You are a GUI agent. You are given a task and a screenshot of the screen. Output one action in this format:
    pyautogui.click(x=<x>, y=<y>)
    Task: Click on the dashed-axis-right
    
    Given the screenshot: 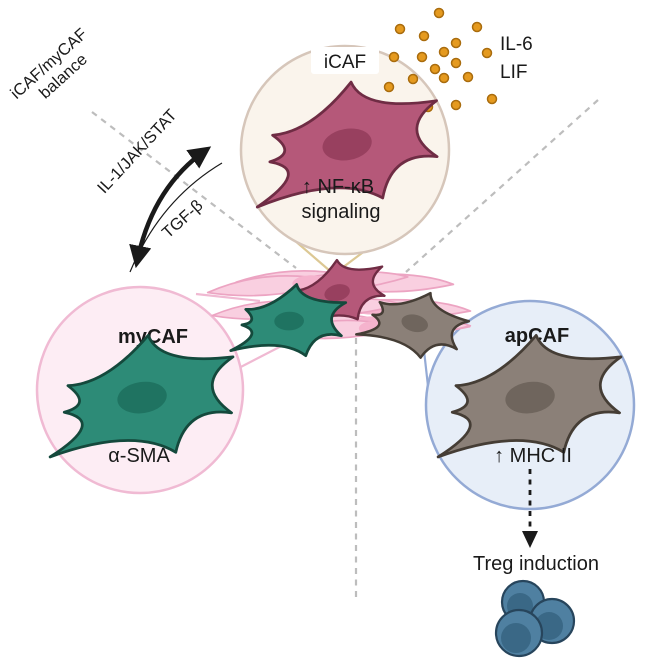 What is the action you would take?
    pyautogui.click(x=502, y=186)
    